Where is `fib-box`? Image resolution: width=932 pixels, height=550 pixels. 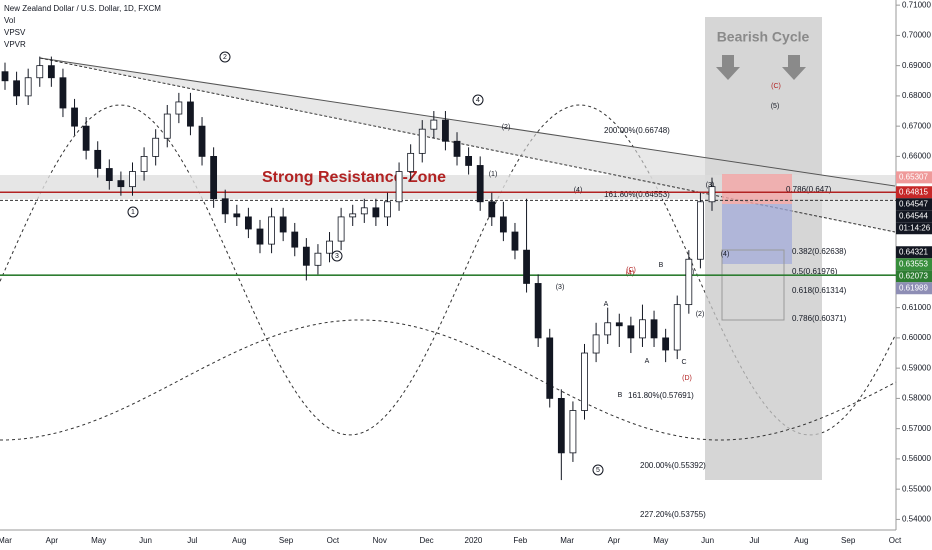 fib-box is located at coordinates (753, 285).